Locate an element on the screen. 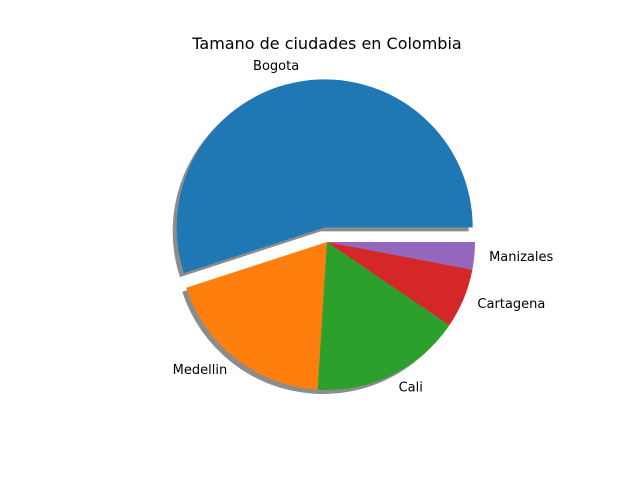  chart-title: Tamano de ciudades en Colombia is located at coordinates (326, 43).